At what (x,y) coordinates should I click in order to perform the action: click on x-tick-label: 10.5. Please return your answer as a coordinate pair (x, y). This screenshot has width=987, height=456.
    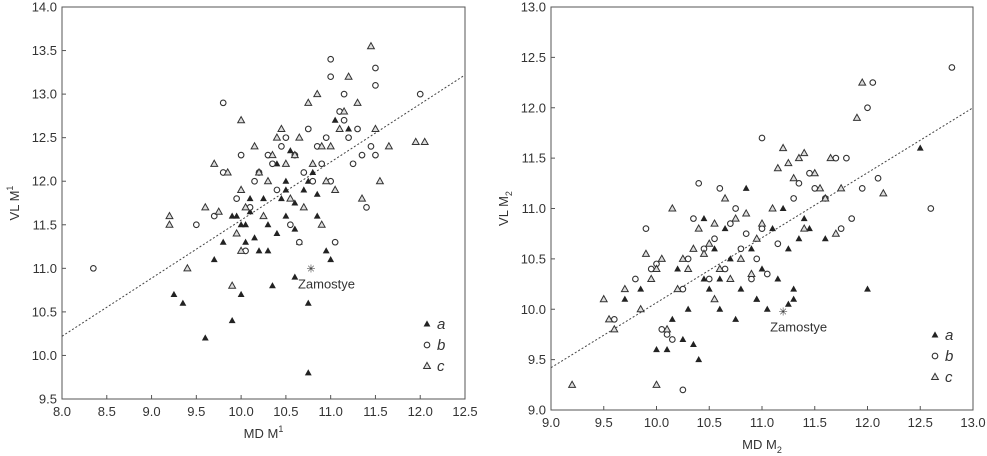
    Looking at the image, I should click on (709, 422).